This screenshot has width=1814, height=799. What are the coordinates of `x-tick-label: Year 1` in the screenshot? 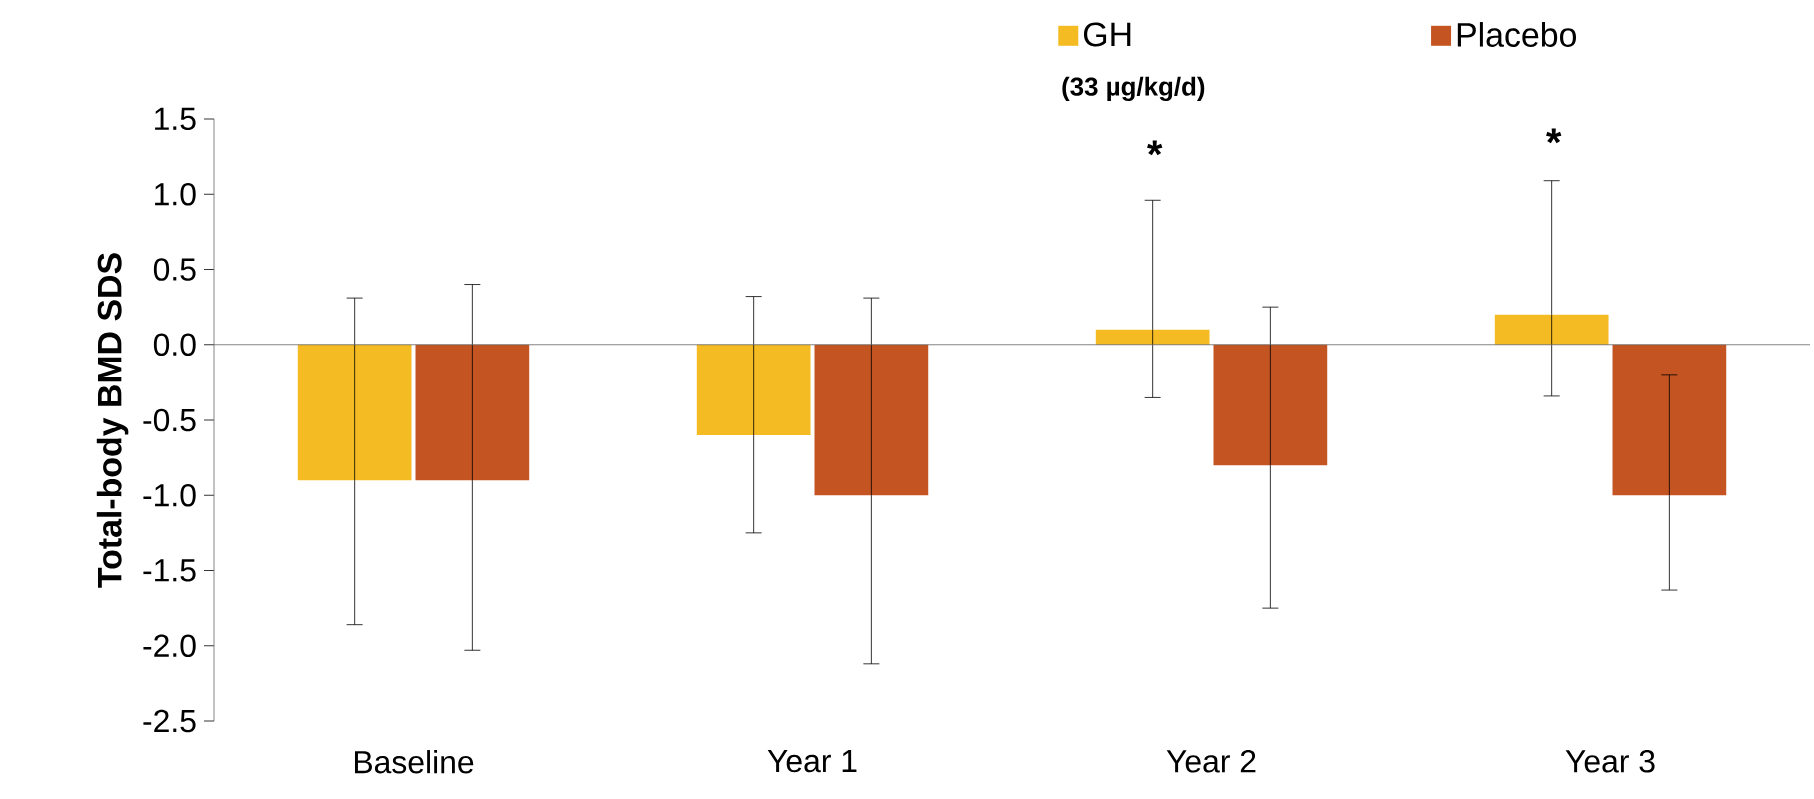 It's located at (812, 761).